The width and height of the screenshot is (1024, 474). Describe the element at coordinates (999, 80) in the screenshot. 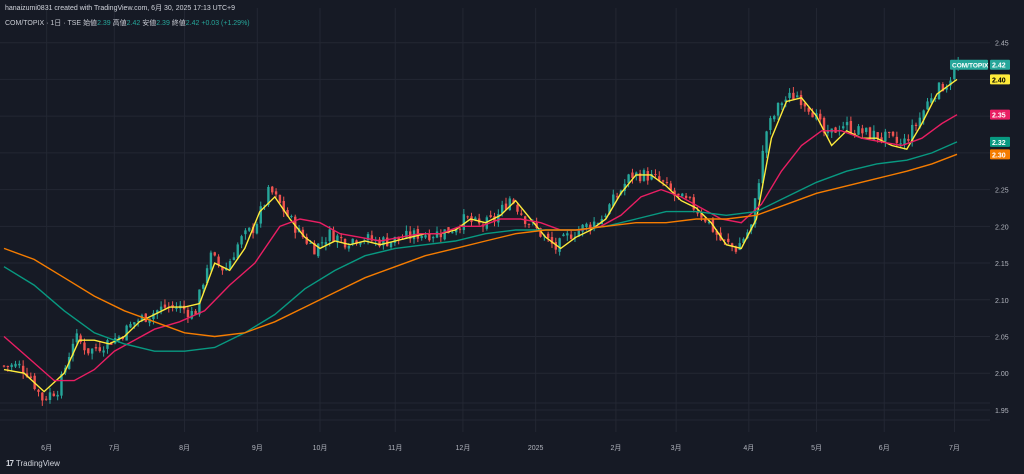

I see `price-tag-value: 2.40` at that location.